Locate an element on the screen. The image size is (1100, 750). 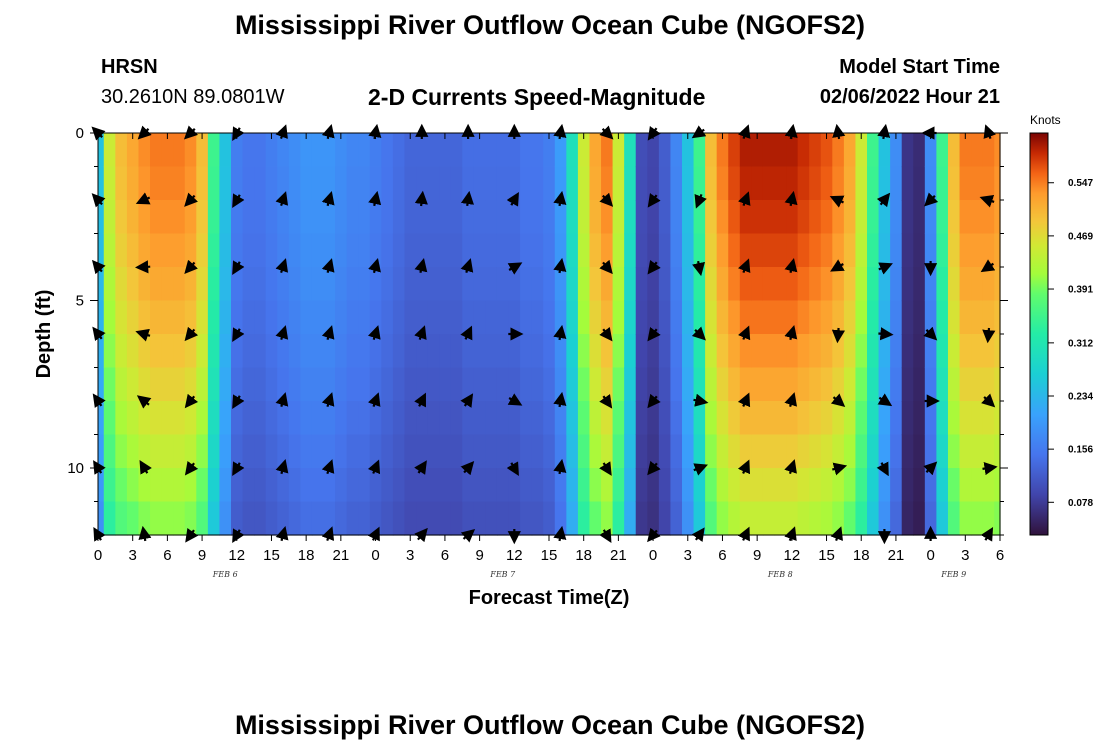
x-tick-label: 0 is located at coordinates (375, 555).